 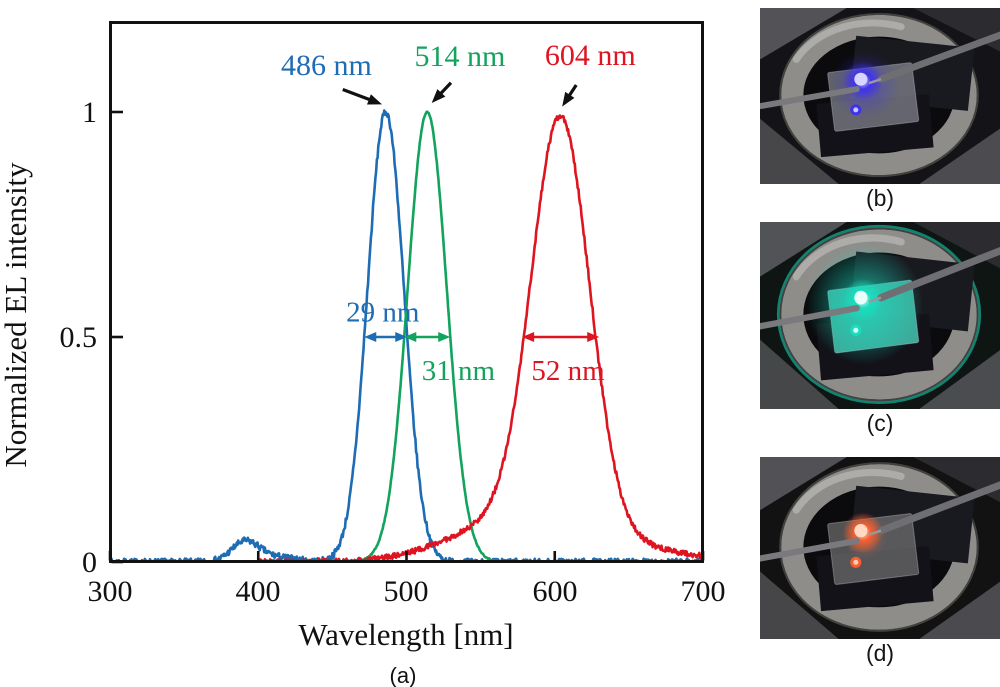 What do you see at coordinates (459, 371) in the screenshot?
I see `fwhm-label: 31 nm` at bounding box center [459, 371].